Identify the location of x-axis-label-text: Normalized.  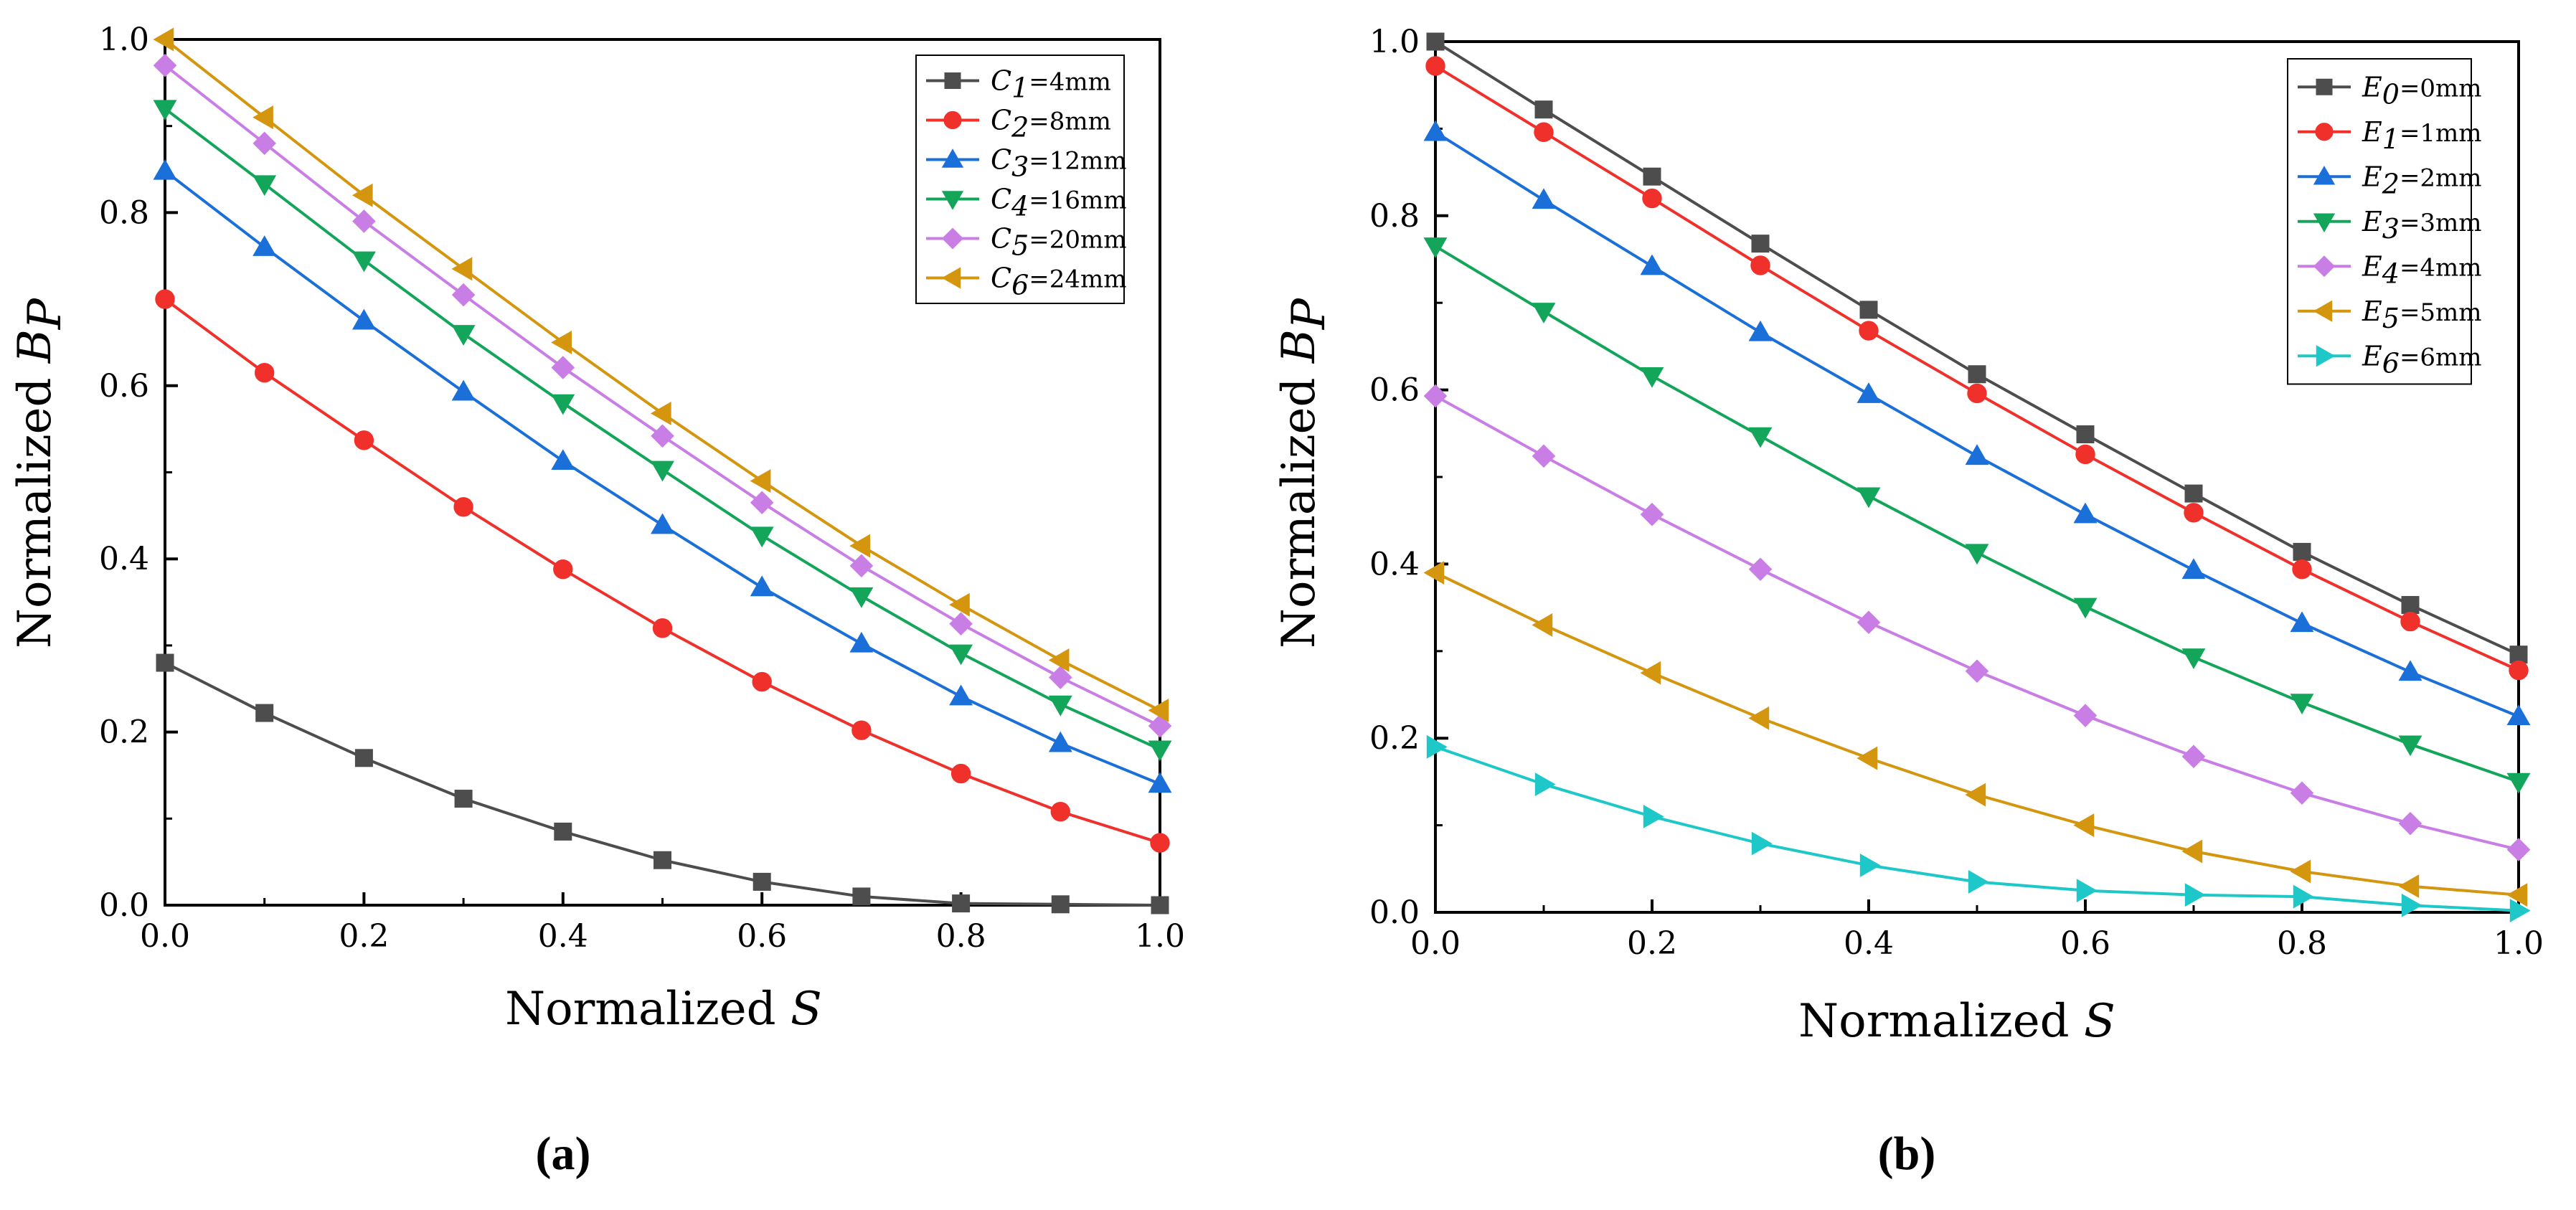
(1941, 1022).